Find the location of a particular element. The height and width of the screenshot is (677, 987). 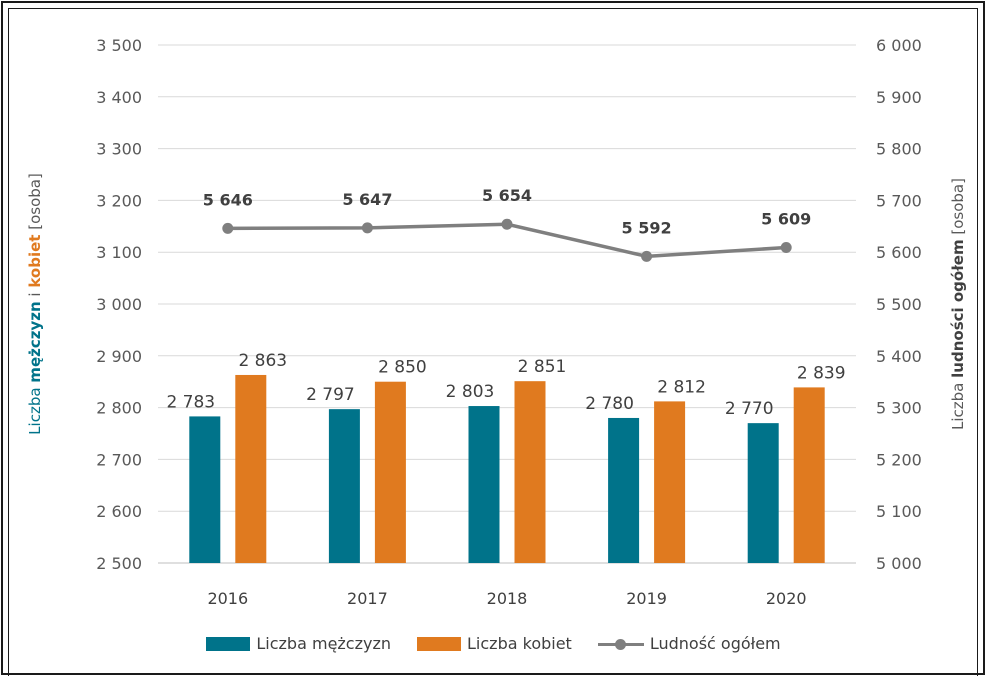

data-label-men: 2 780 is located at coordinates (609, 404).